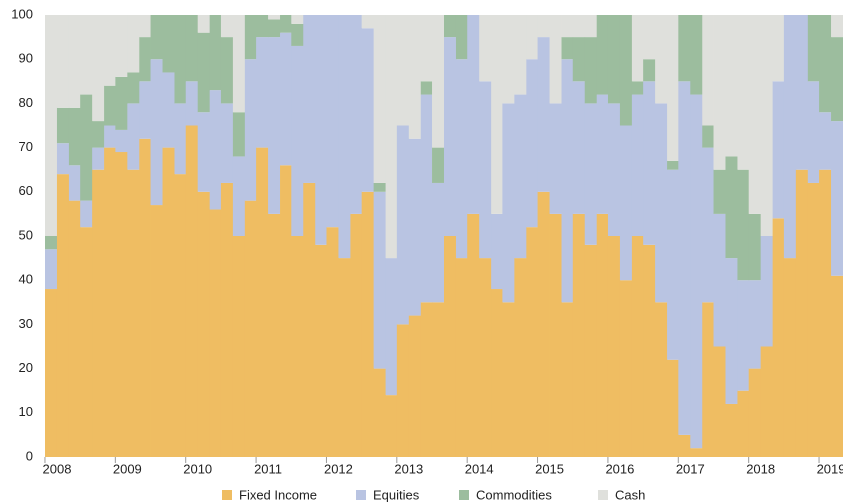  What do you see at coordinates (278, 494) in the screenshot?
I see `legend-label: Fixed Income` at bounding box center [278, 494].